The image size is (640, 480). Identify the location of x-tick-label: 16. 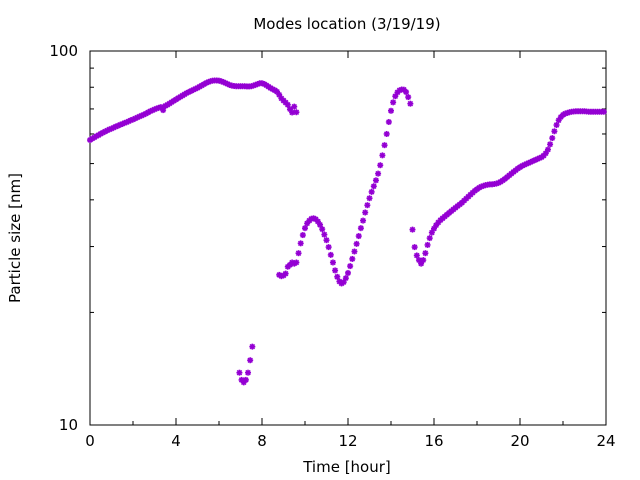
(433, 441).